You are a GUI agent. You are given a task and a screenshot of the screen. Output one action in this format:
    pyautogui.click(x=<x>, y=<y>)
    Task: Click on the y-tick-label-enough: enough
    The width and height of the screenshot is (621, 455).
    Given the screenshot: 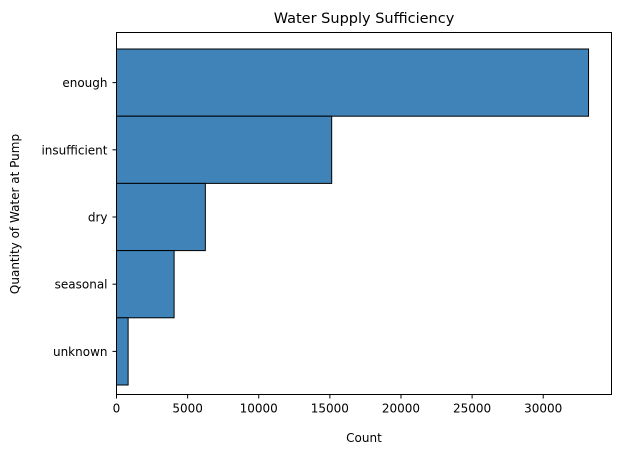 What is the action you would take?
    pyautogui.click(x=84, y=83)
    